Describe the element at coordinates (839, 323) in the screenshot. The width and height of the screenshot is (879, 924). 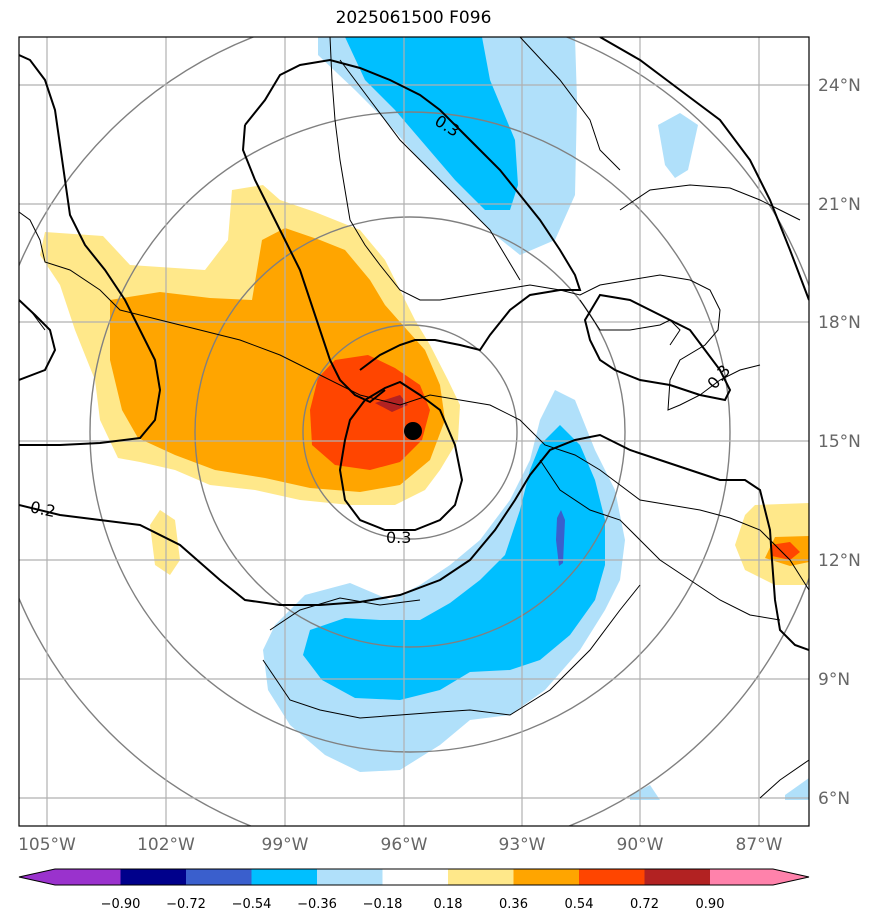
I see `lat-label-18n: 18°N` at that location.